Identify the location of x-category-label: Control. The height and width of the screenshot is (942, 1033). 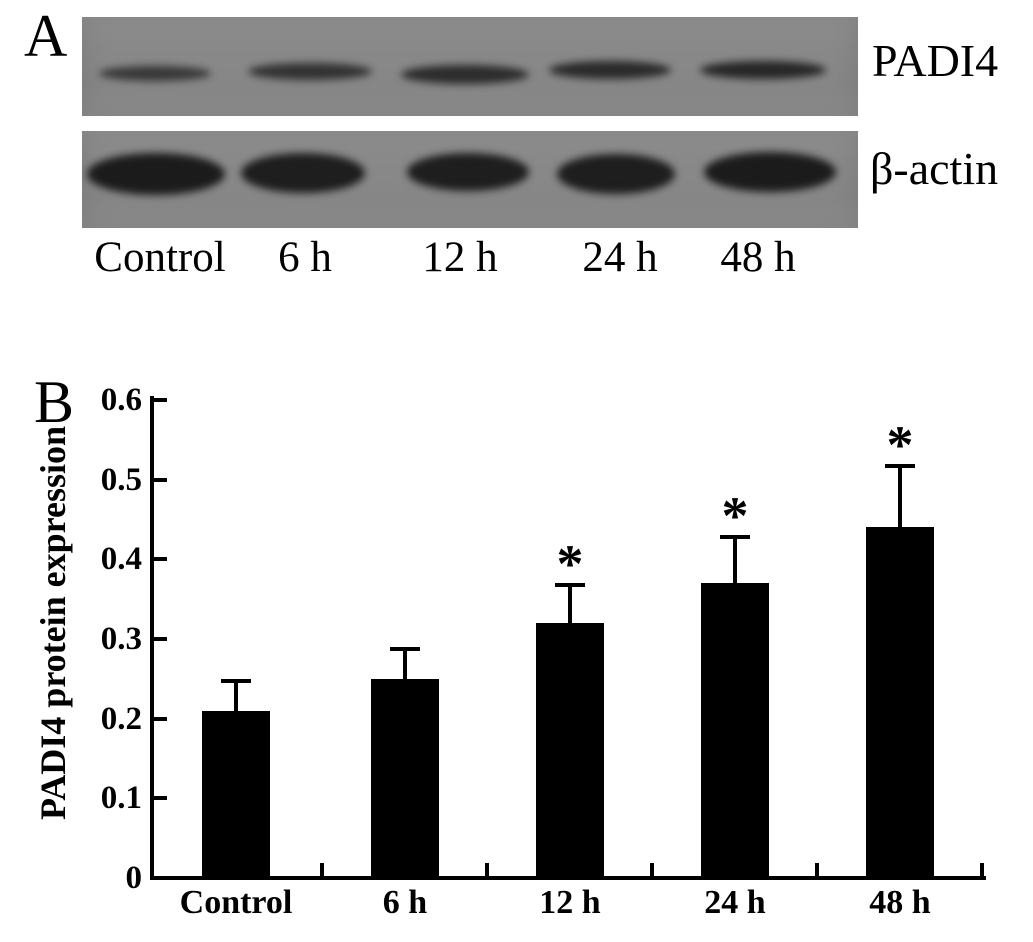
(236, 902).